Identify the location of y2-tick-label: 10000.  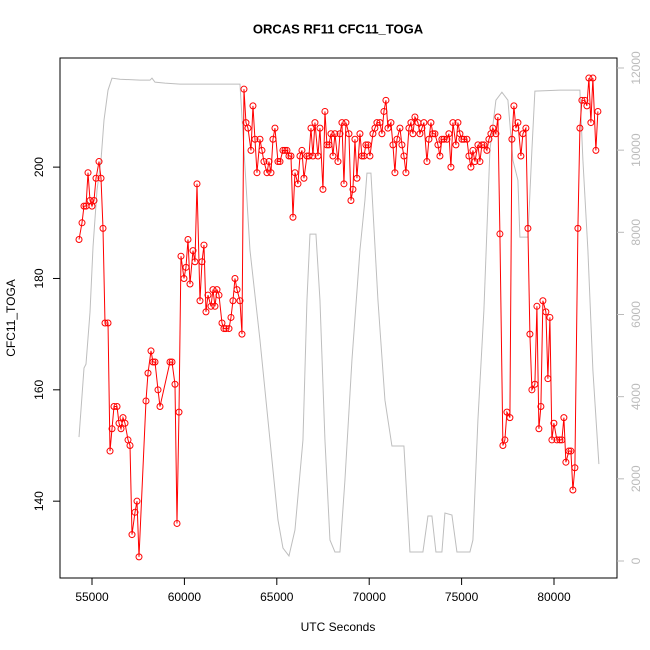
(636, 150).